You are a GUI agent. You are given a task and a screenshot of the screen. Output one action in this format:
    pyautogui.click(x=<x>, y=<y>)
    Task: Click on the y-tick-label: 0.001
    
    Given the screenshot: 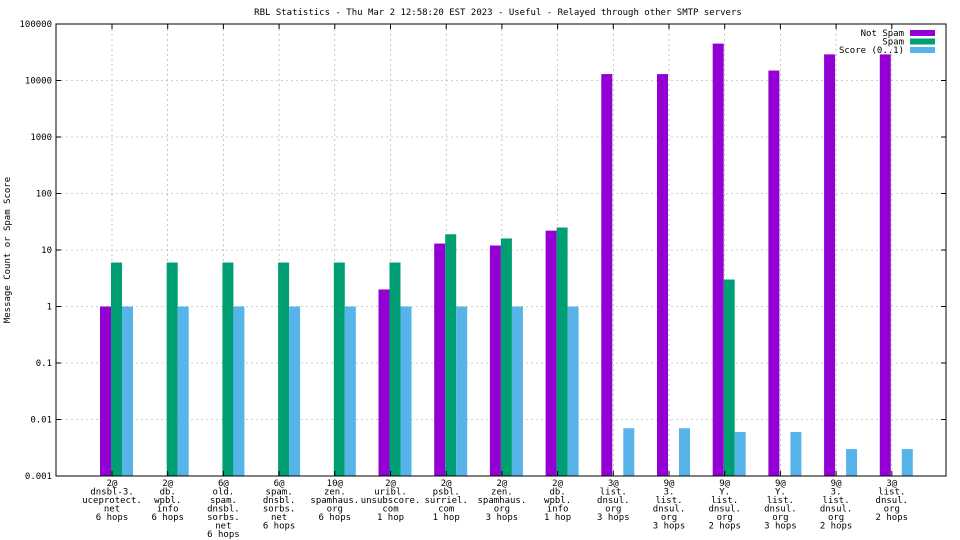 What is the action you would take?
    pyautogui.click(x=38, y=477)
    